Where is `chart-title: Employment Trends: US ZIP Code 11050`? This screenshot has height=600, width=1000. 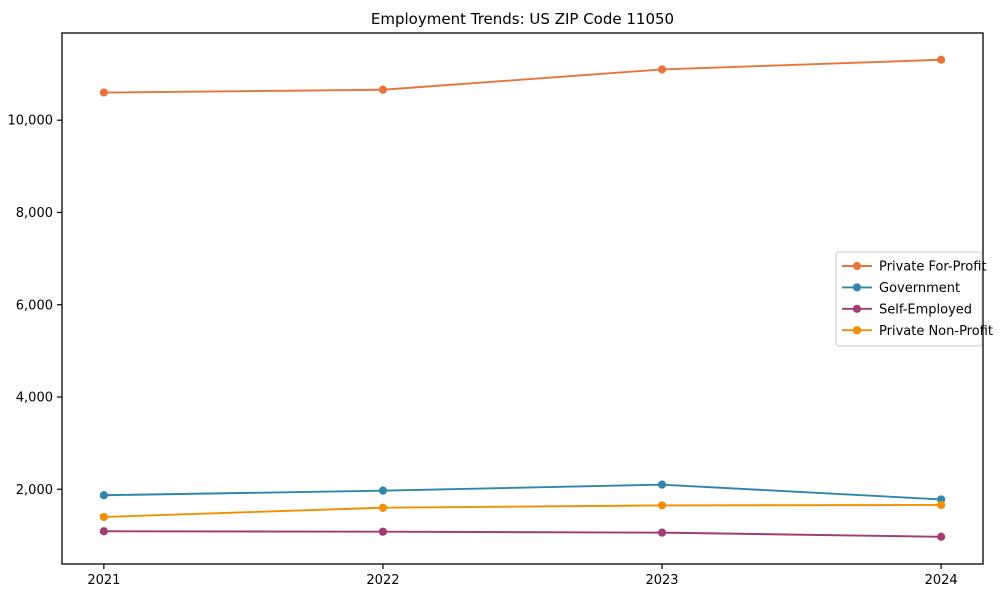 chart-title: Employment Trends: US ZIP Code 11050 is located at coordinates (522, 19).